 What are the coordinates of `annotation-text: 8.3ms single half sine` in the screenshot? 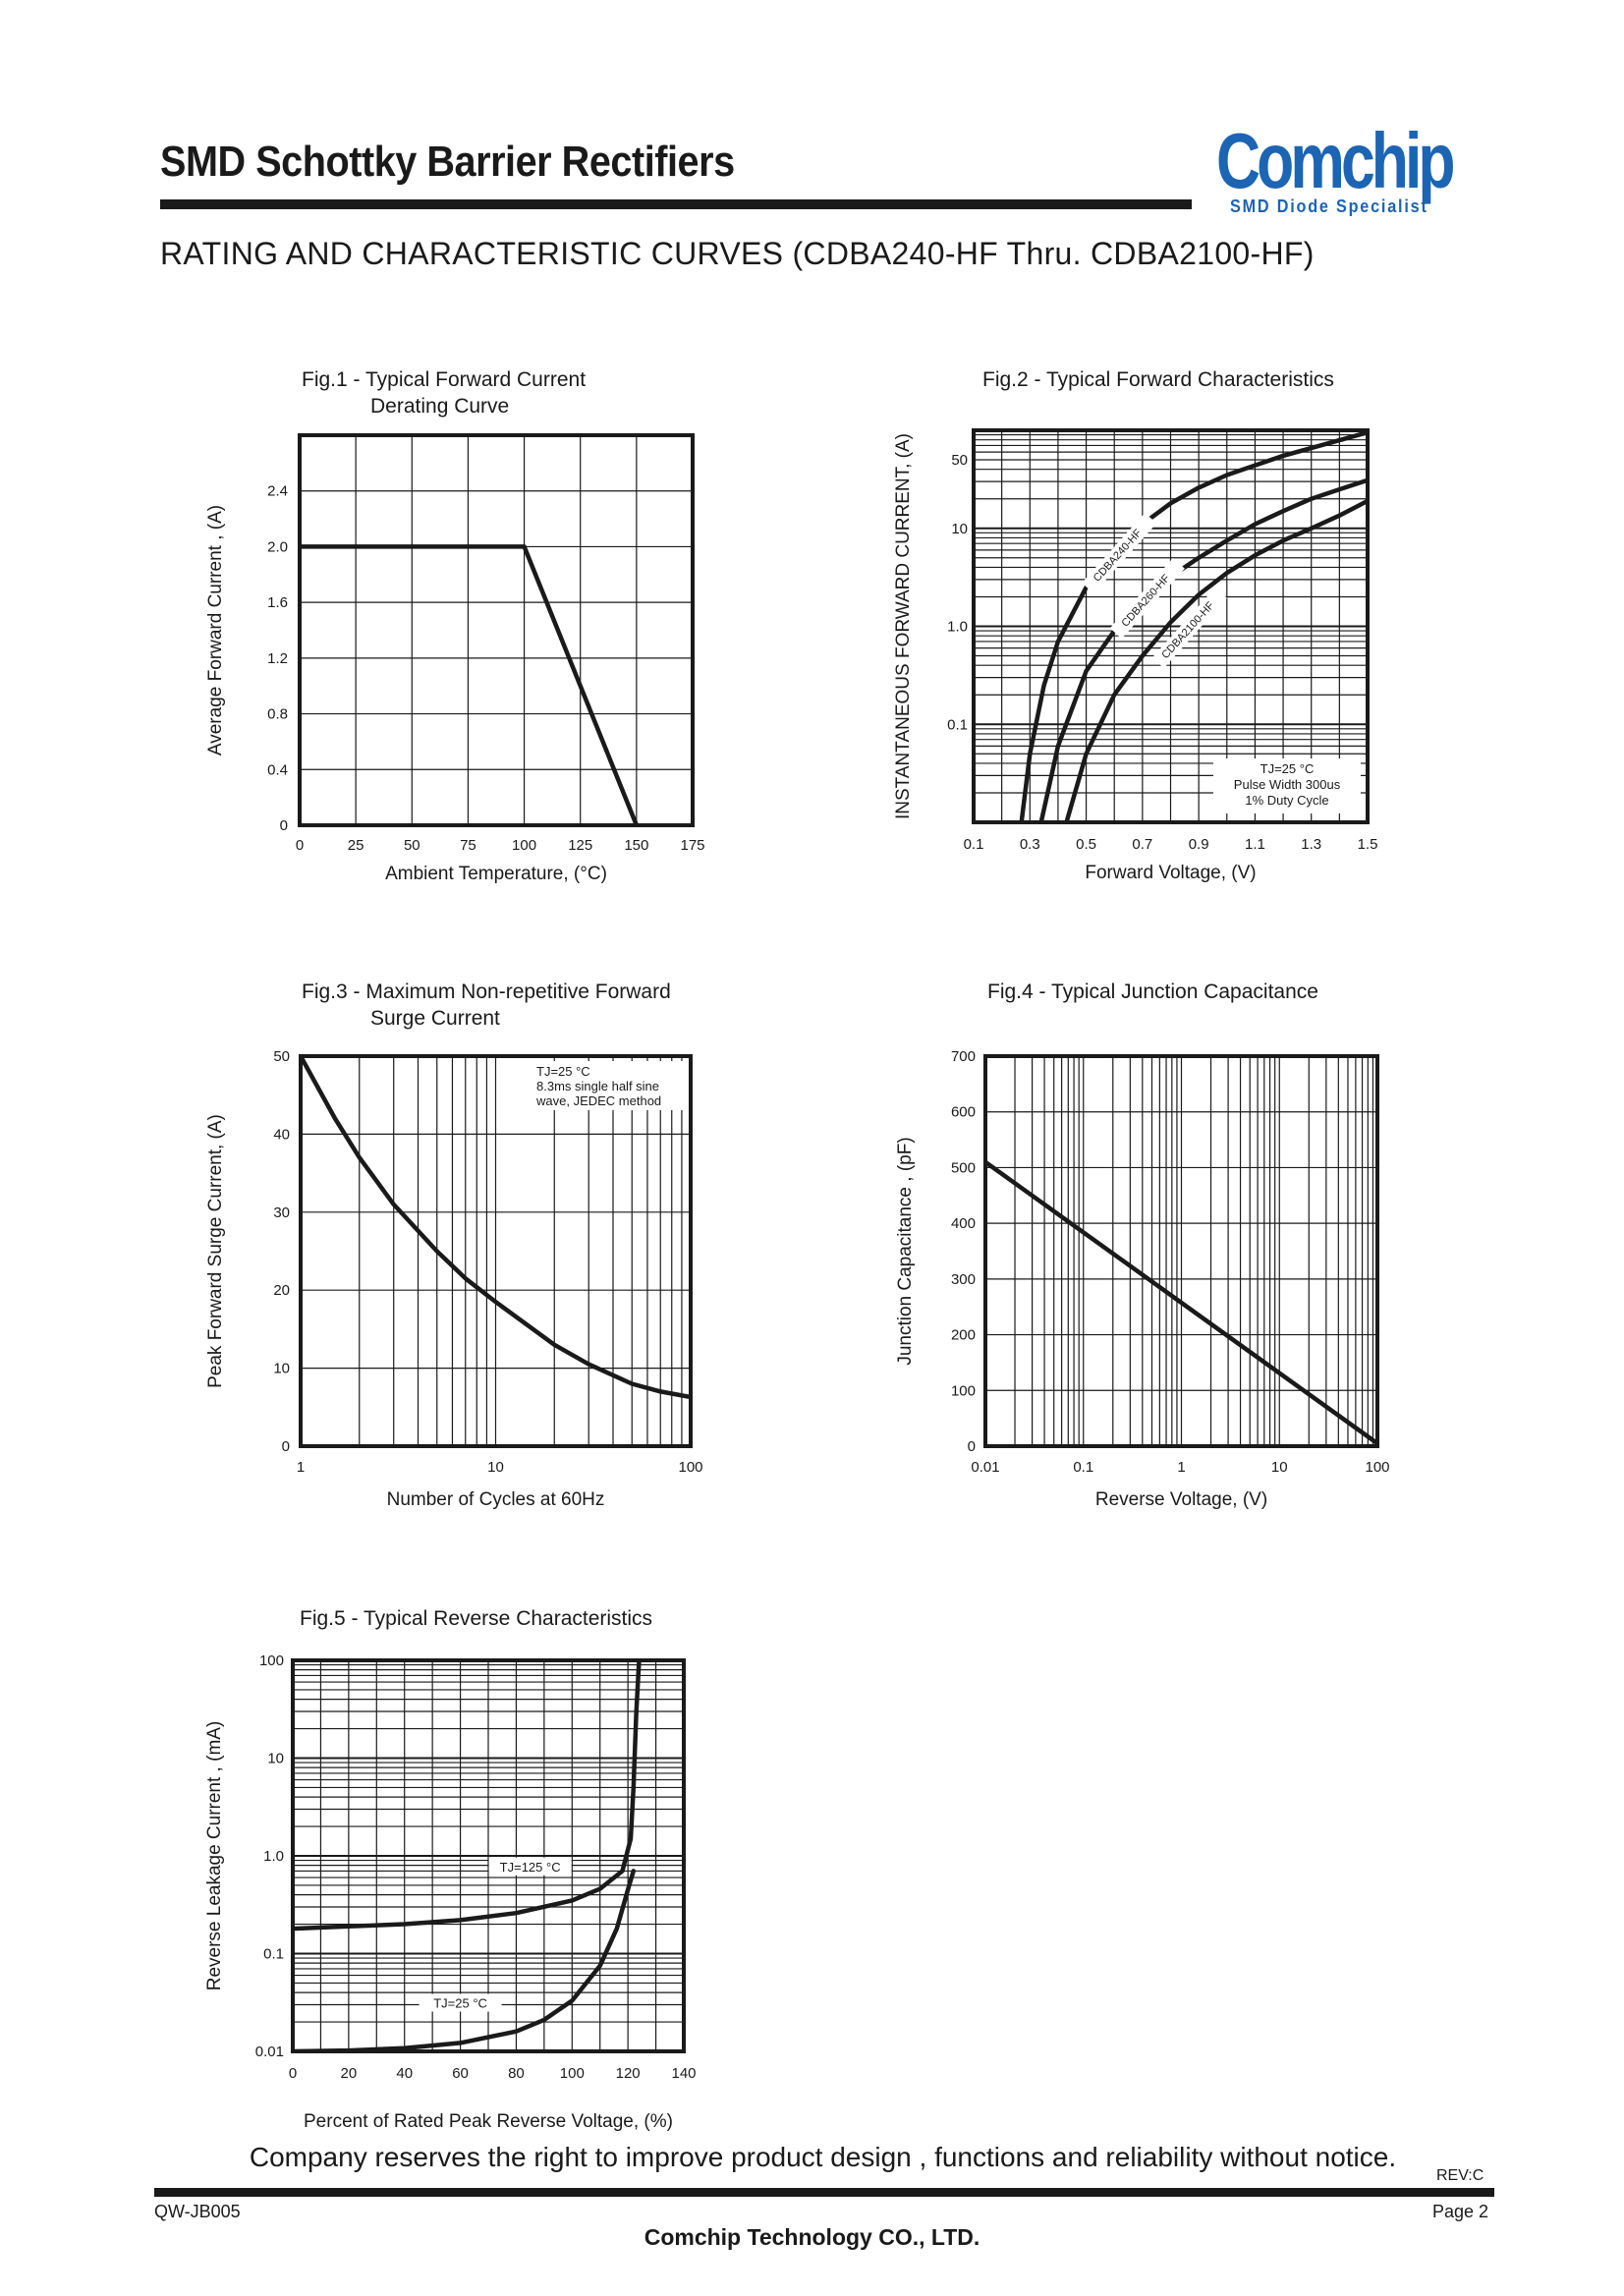 It's located at (597, 1086).